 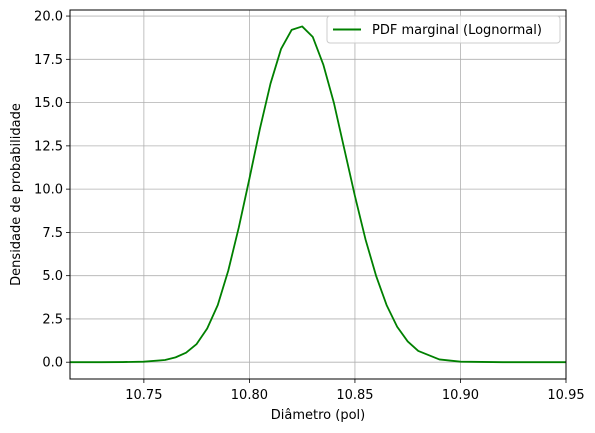 What do you see at coordinates (457, 30) in the screenshot?
I see `legend-label: PDF marginal (Lognormal)` at bounding box center [457, 30].